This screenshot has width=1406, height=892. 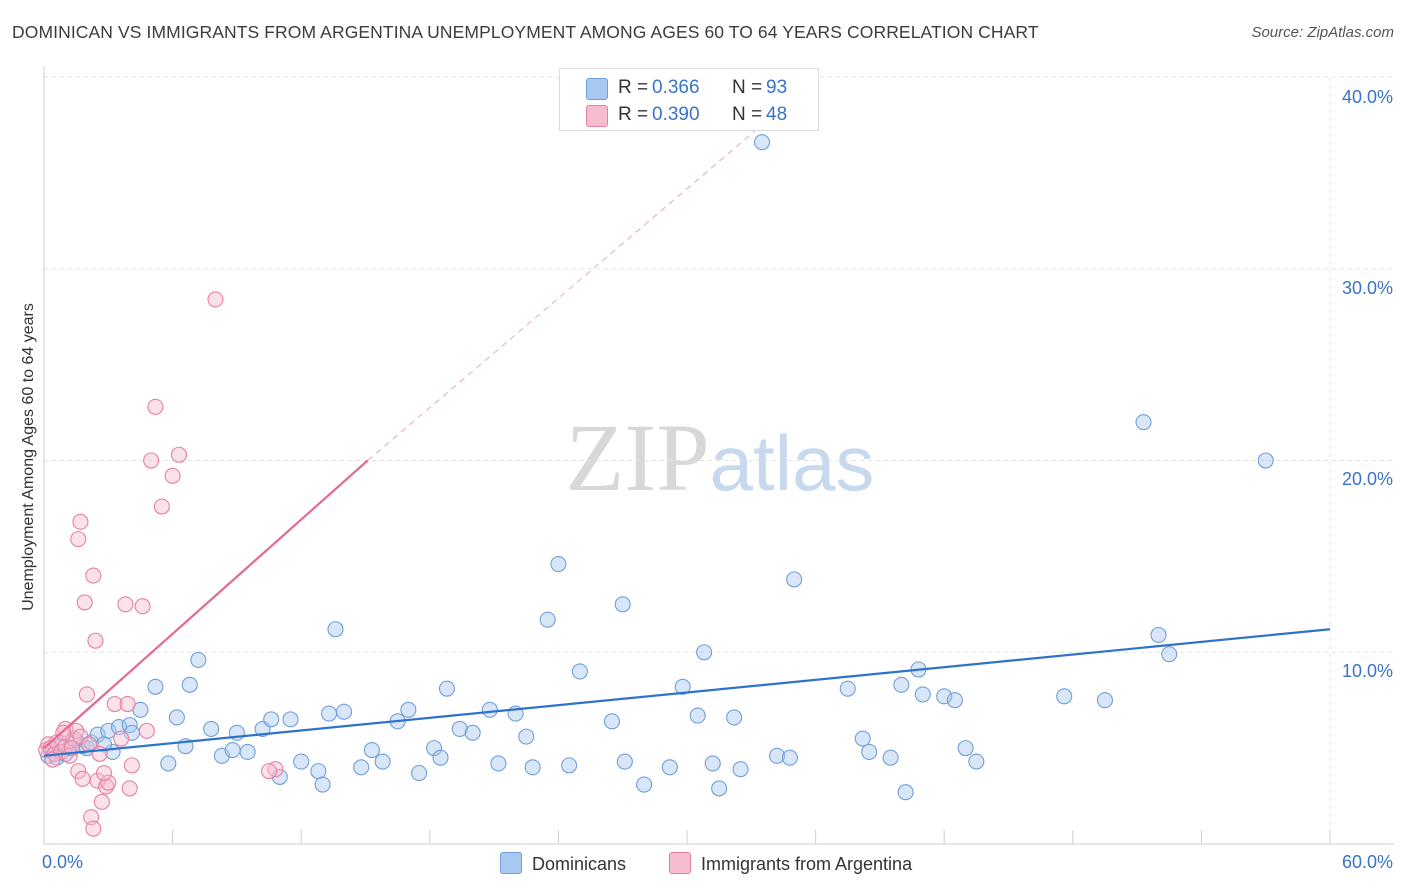 What do you see at coordinates (689, 99) in the screenshot?
I see `correlation-legend: R = 0.366 N = 93 R = 0.390 N = 48` at bounding box center [689, 99].